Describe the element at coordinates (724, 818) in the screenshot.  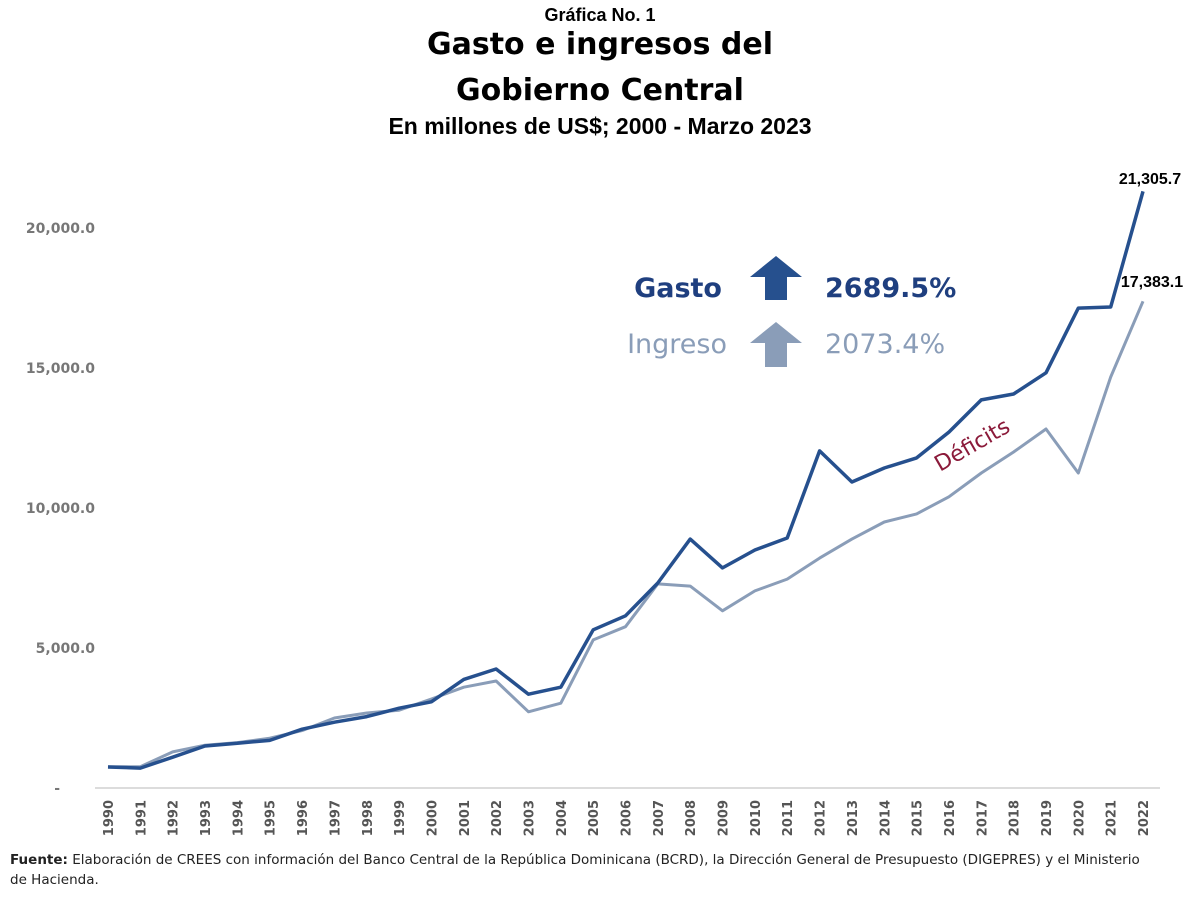
I see `x-tick-label: 2009` at that location.